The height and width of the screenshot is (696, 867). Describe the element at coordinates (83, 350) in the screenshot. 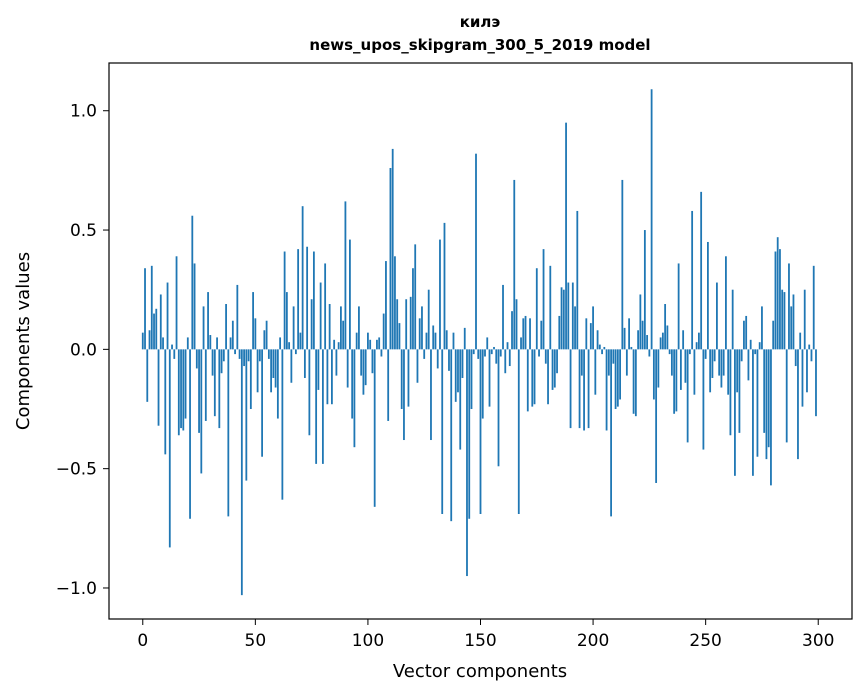

I see `y-tick-label: 0.0` at that location.